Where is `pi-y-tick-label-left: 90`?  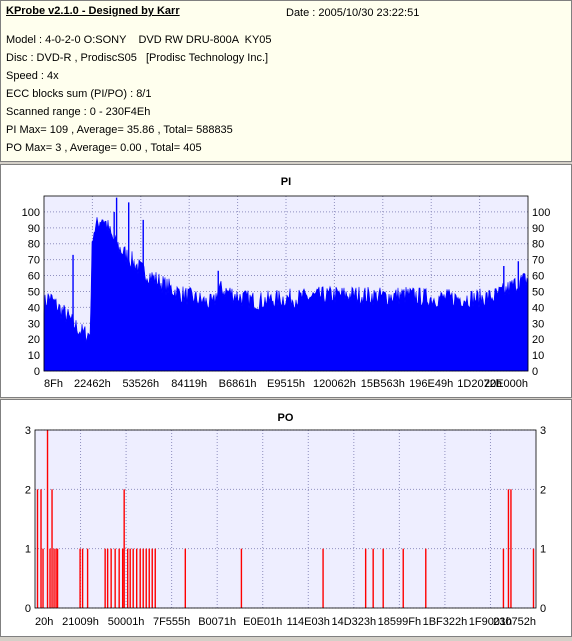 pi-y-tick-label-left: 90 is located at coordinates (34, 229).